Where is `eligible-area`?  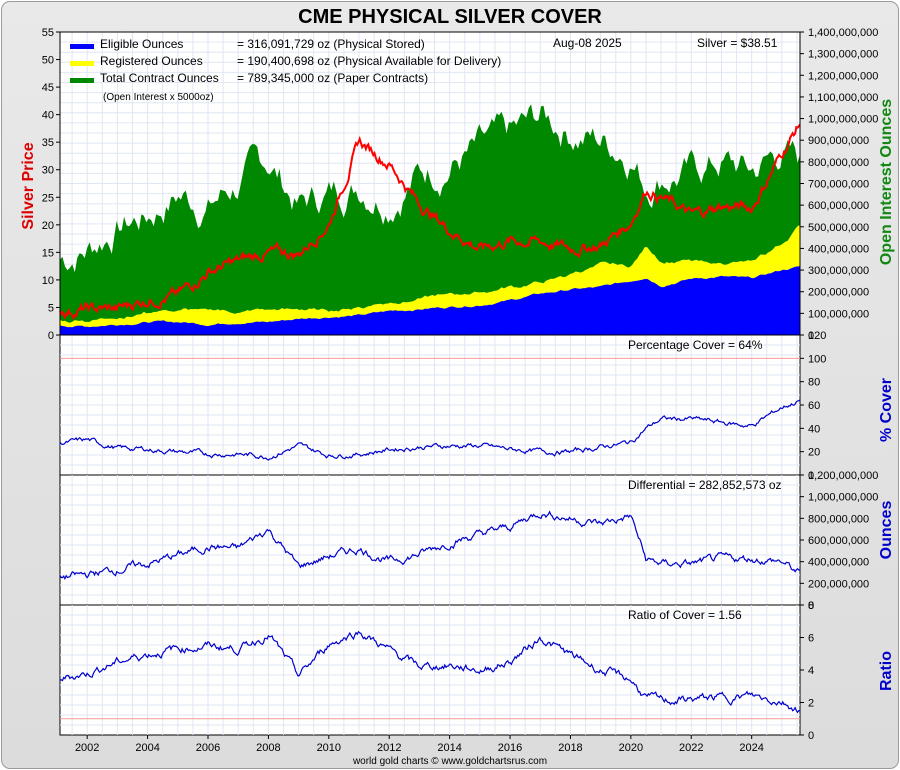
eligible-area is located at coordinates (430, 300).